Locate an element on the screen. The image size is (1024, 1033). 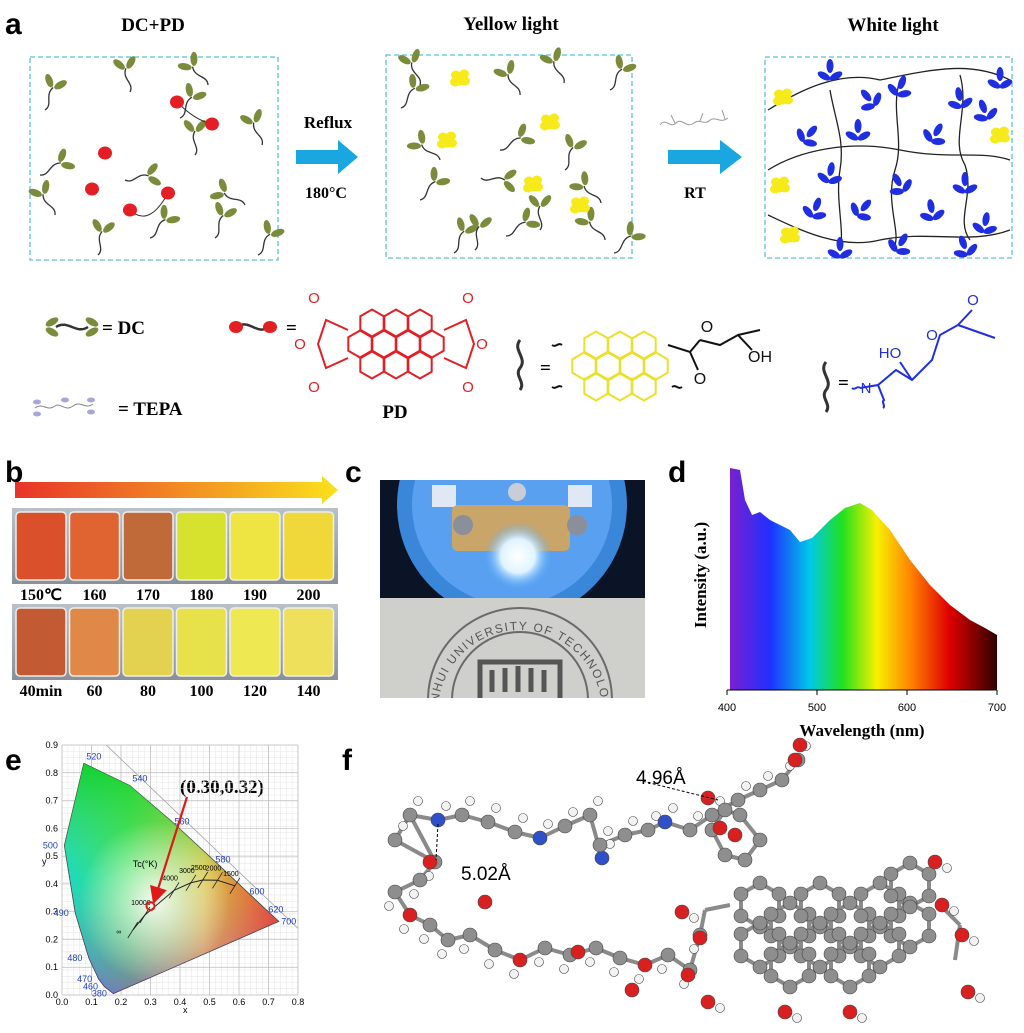
axis-label: Intensity (a.u.) is located at coordinates (700, 575).